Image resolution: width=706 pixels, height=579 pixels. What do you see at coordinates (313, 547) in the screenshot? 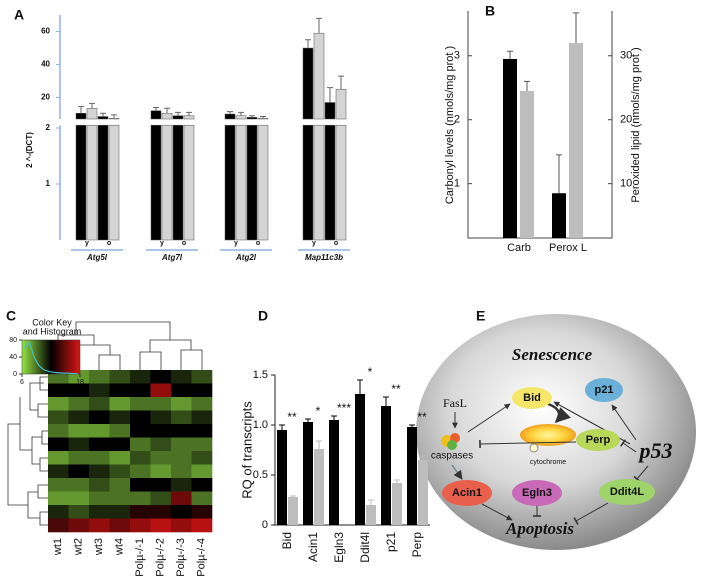
I see `x-tick-label: Acin1` at bounding box center [313, 547].